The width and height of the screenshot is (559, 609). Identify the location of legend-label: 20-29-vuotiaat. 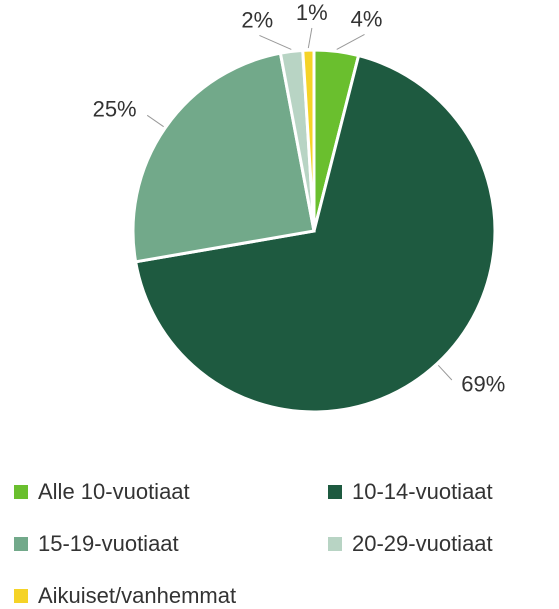
(422, 543).